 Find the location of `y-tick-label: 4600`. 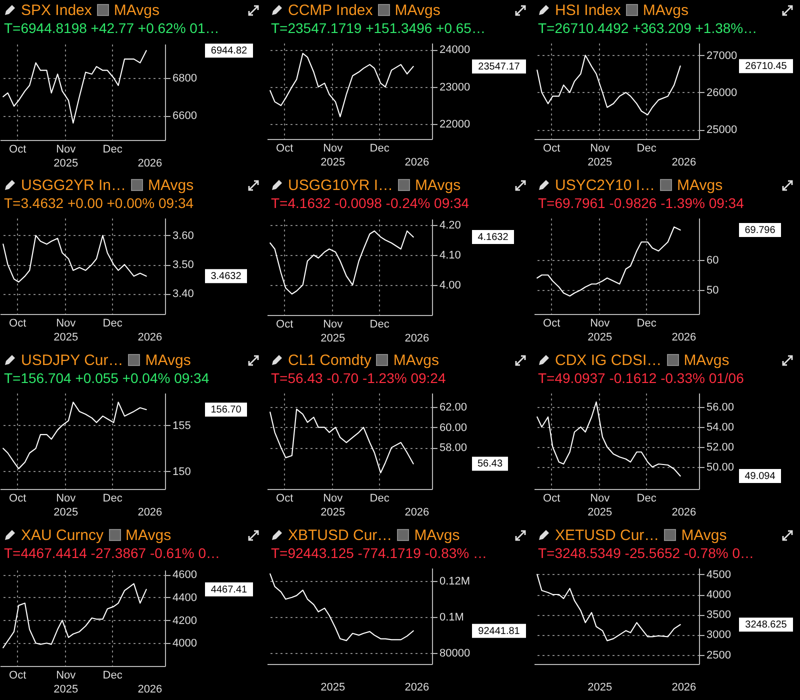

y-tick-label: 4600 is located at coordinates (184, 575).